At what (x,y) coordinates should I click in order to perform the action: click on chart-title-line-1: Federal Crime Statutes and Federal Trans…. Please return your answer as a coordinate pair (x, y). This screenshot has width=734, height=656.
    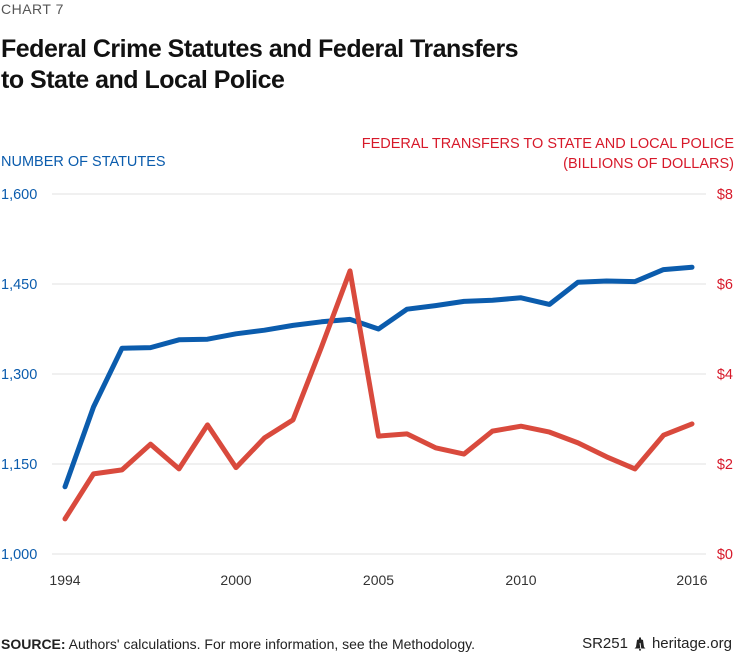
    Looking at the image, I should click on (260, 49).